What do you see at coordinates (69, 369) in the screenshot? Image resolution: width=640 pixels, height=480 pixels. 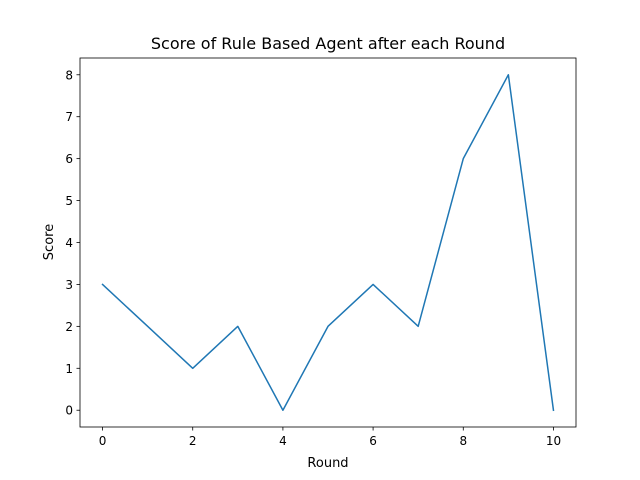 I see `y-tick-label: 1` at bounding box center [69, 369].